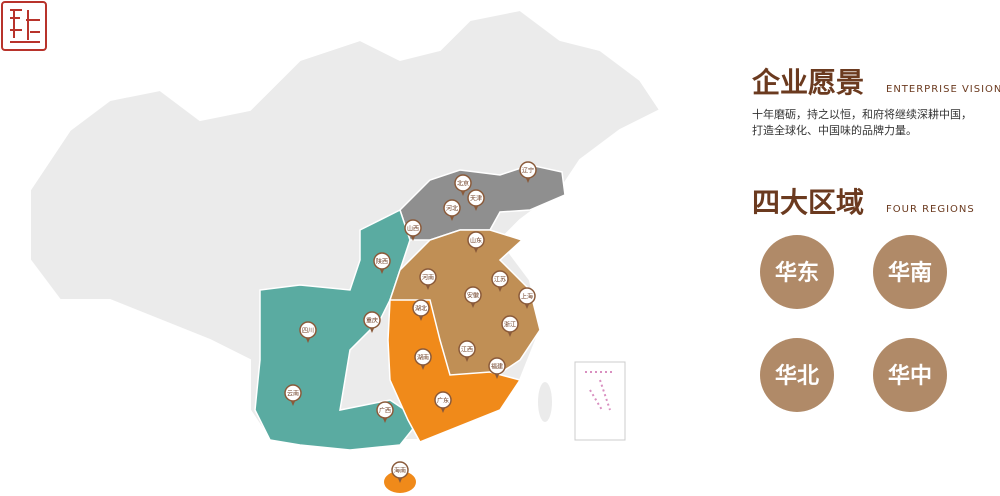 Image resolution: width=1000 pixels, height=496 pixels. I want to click on pin-label: 北京, so click(463, 184).